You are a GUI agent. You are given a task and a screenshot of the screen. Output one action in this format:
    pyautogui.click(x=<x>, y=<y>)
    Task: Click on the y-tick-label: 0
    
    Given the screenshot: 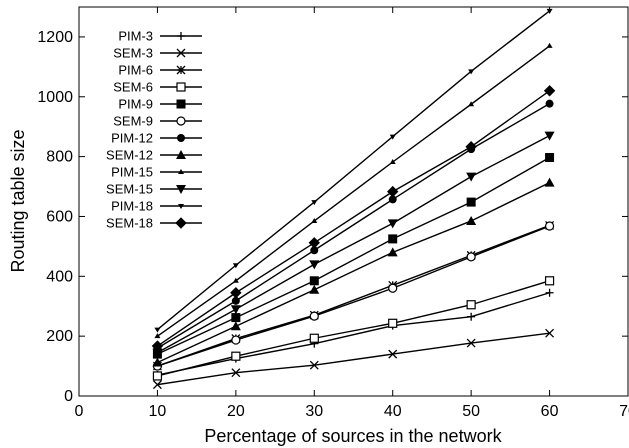 What is the action you would take?
    pyautogui.click(x=68, y=396)
    